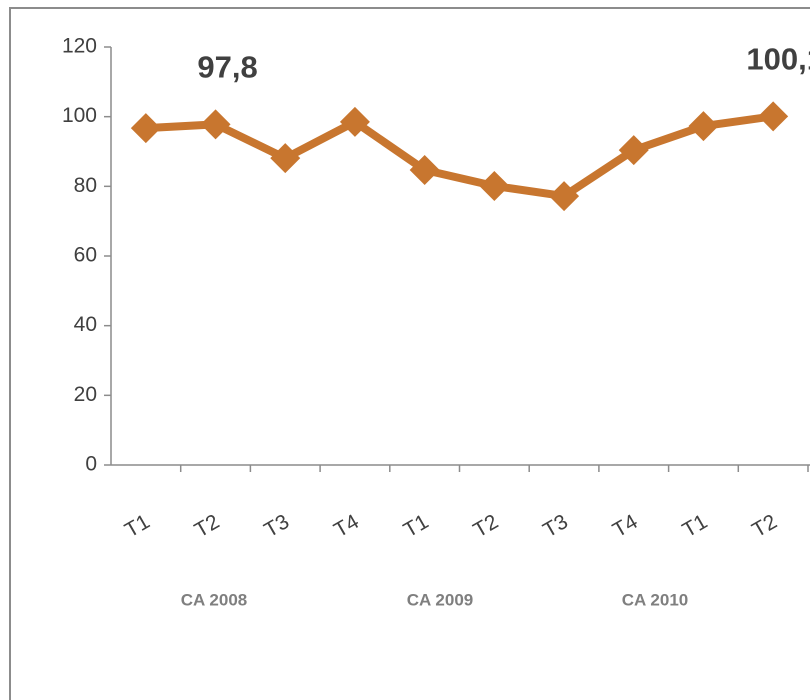 The height and width of the screenshot is (700, 810). I want to click on y-tick-label: 80, so click(85, 185).